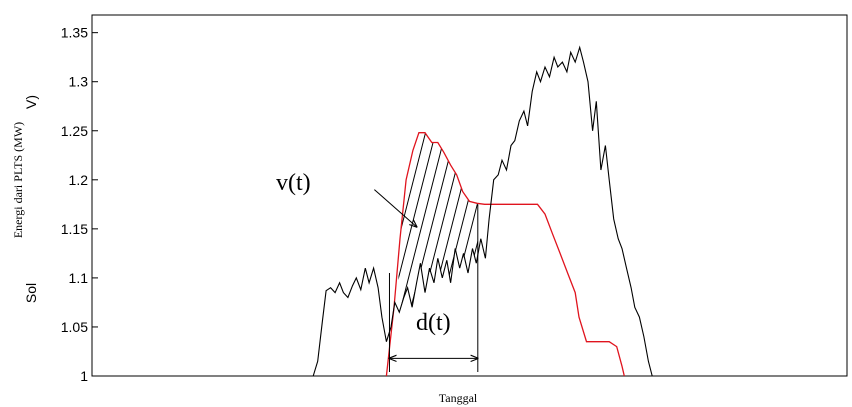 The image size is (852, 407). Describe the element at coordinates (433, 323) in the screenshot. I see `annotation-dt: d(t)` at that location.